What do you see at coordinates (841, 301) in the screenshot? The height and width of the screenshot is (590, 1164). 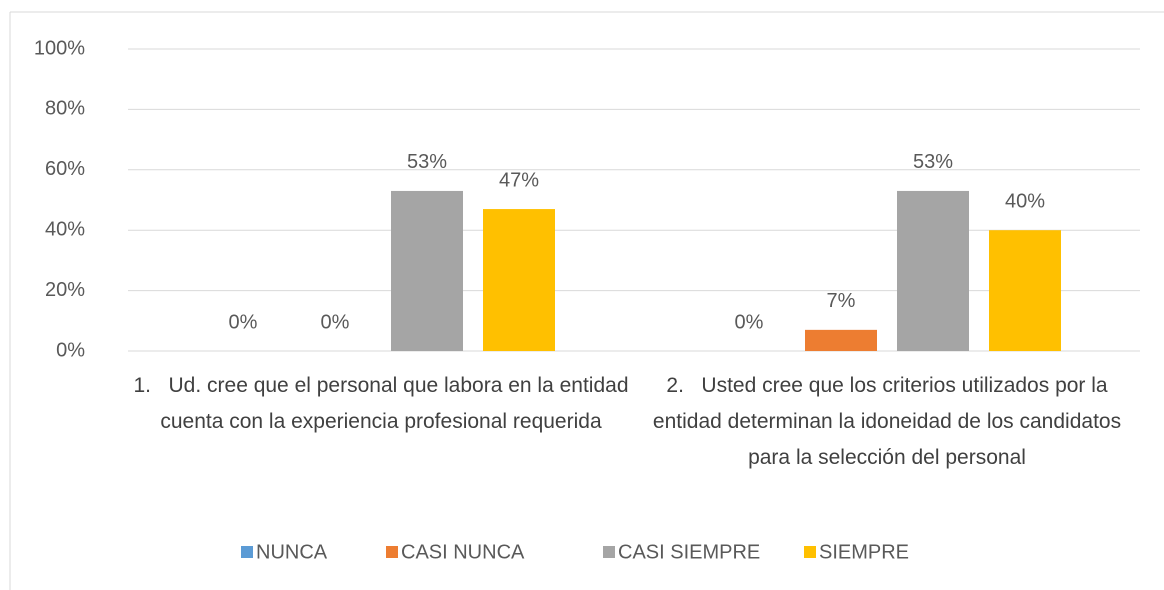 I see `data-label: 7%` at bounding box center [841, 301].